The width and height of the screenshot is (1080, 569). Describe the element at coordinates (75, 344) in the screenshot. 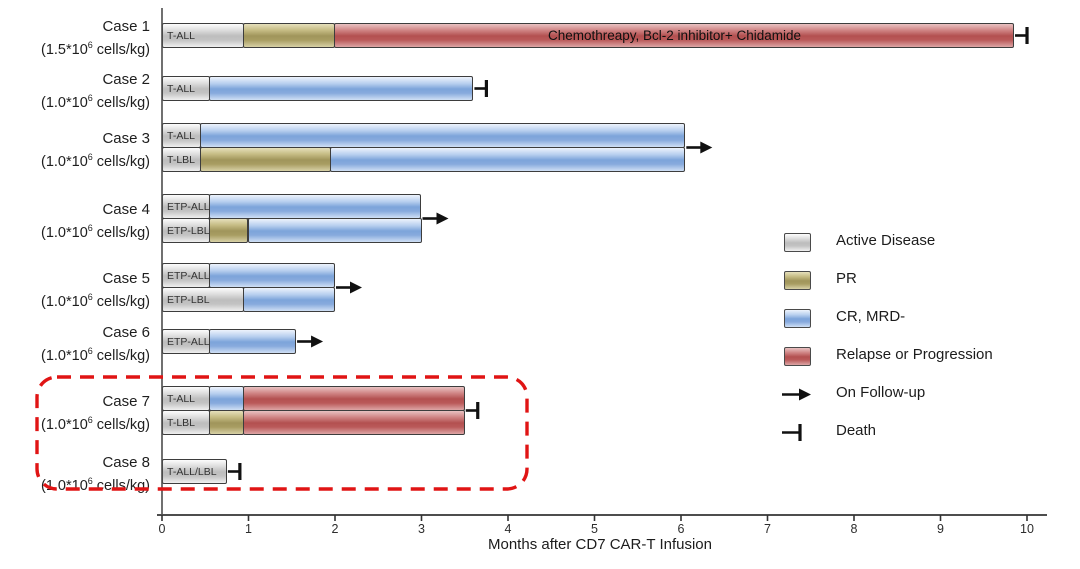

I see `case-label-6: Case 6 (1.0*106 cells/kg)` at that location.